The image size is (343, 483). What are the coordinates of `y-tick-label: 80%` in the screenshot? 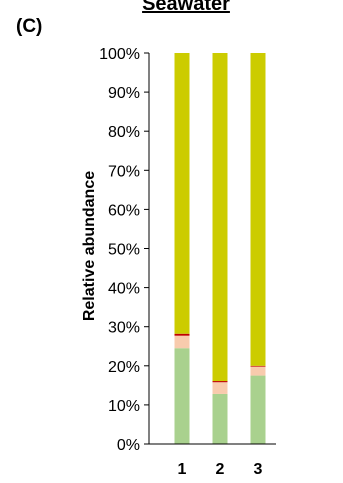 It's located at (124, 132).